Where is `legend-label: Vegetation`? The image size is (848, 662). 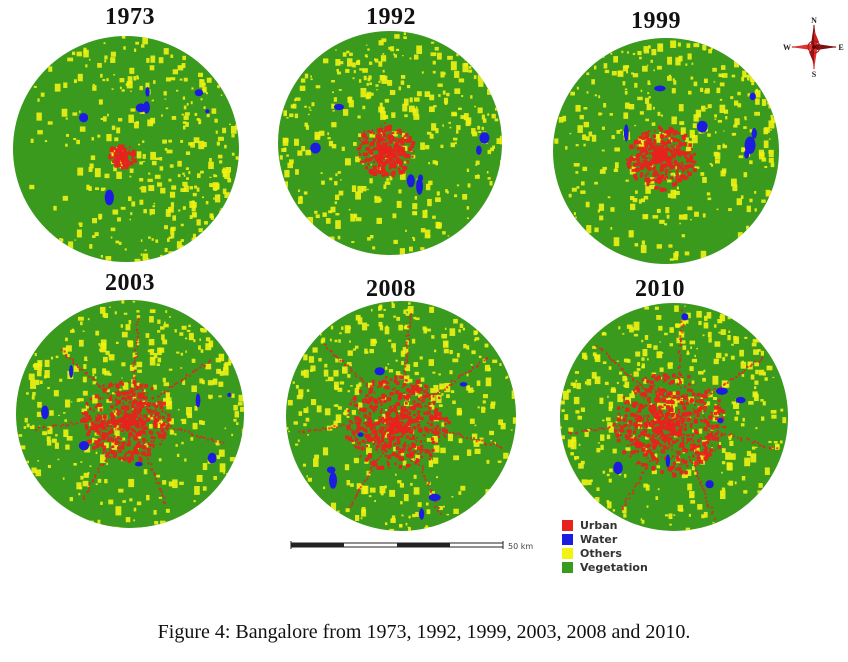 legend-label: Vegetation is located at coordinates (614, 567).